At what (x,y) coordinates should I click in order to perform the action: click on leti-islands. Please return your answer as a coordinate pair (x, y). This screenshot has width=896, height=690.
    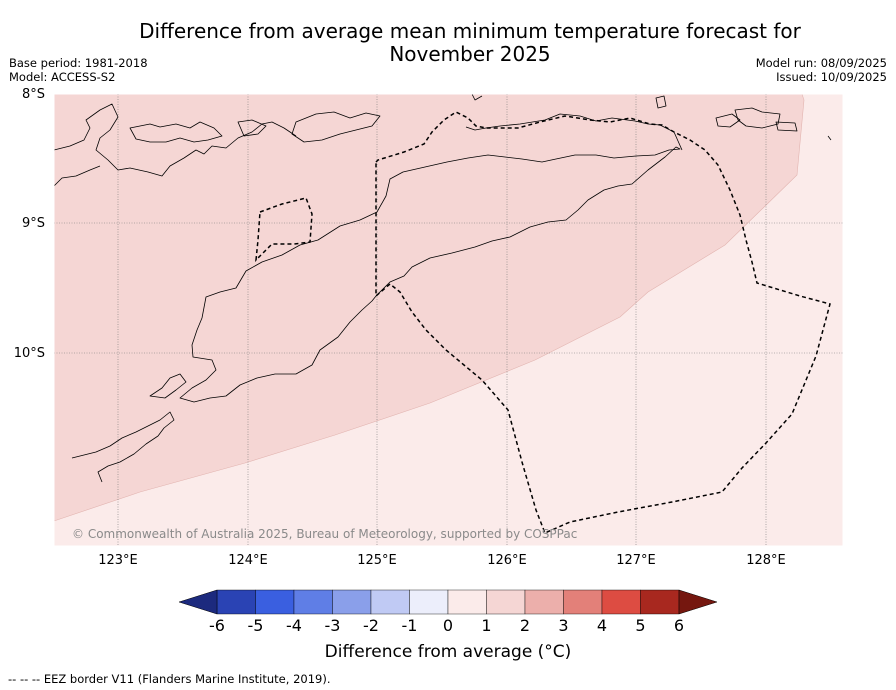
    Looking at the image, I should click on (728, 120).